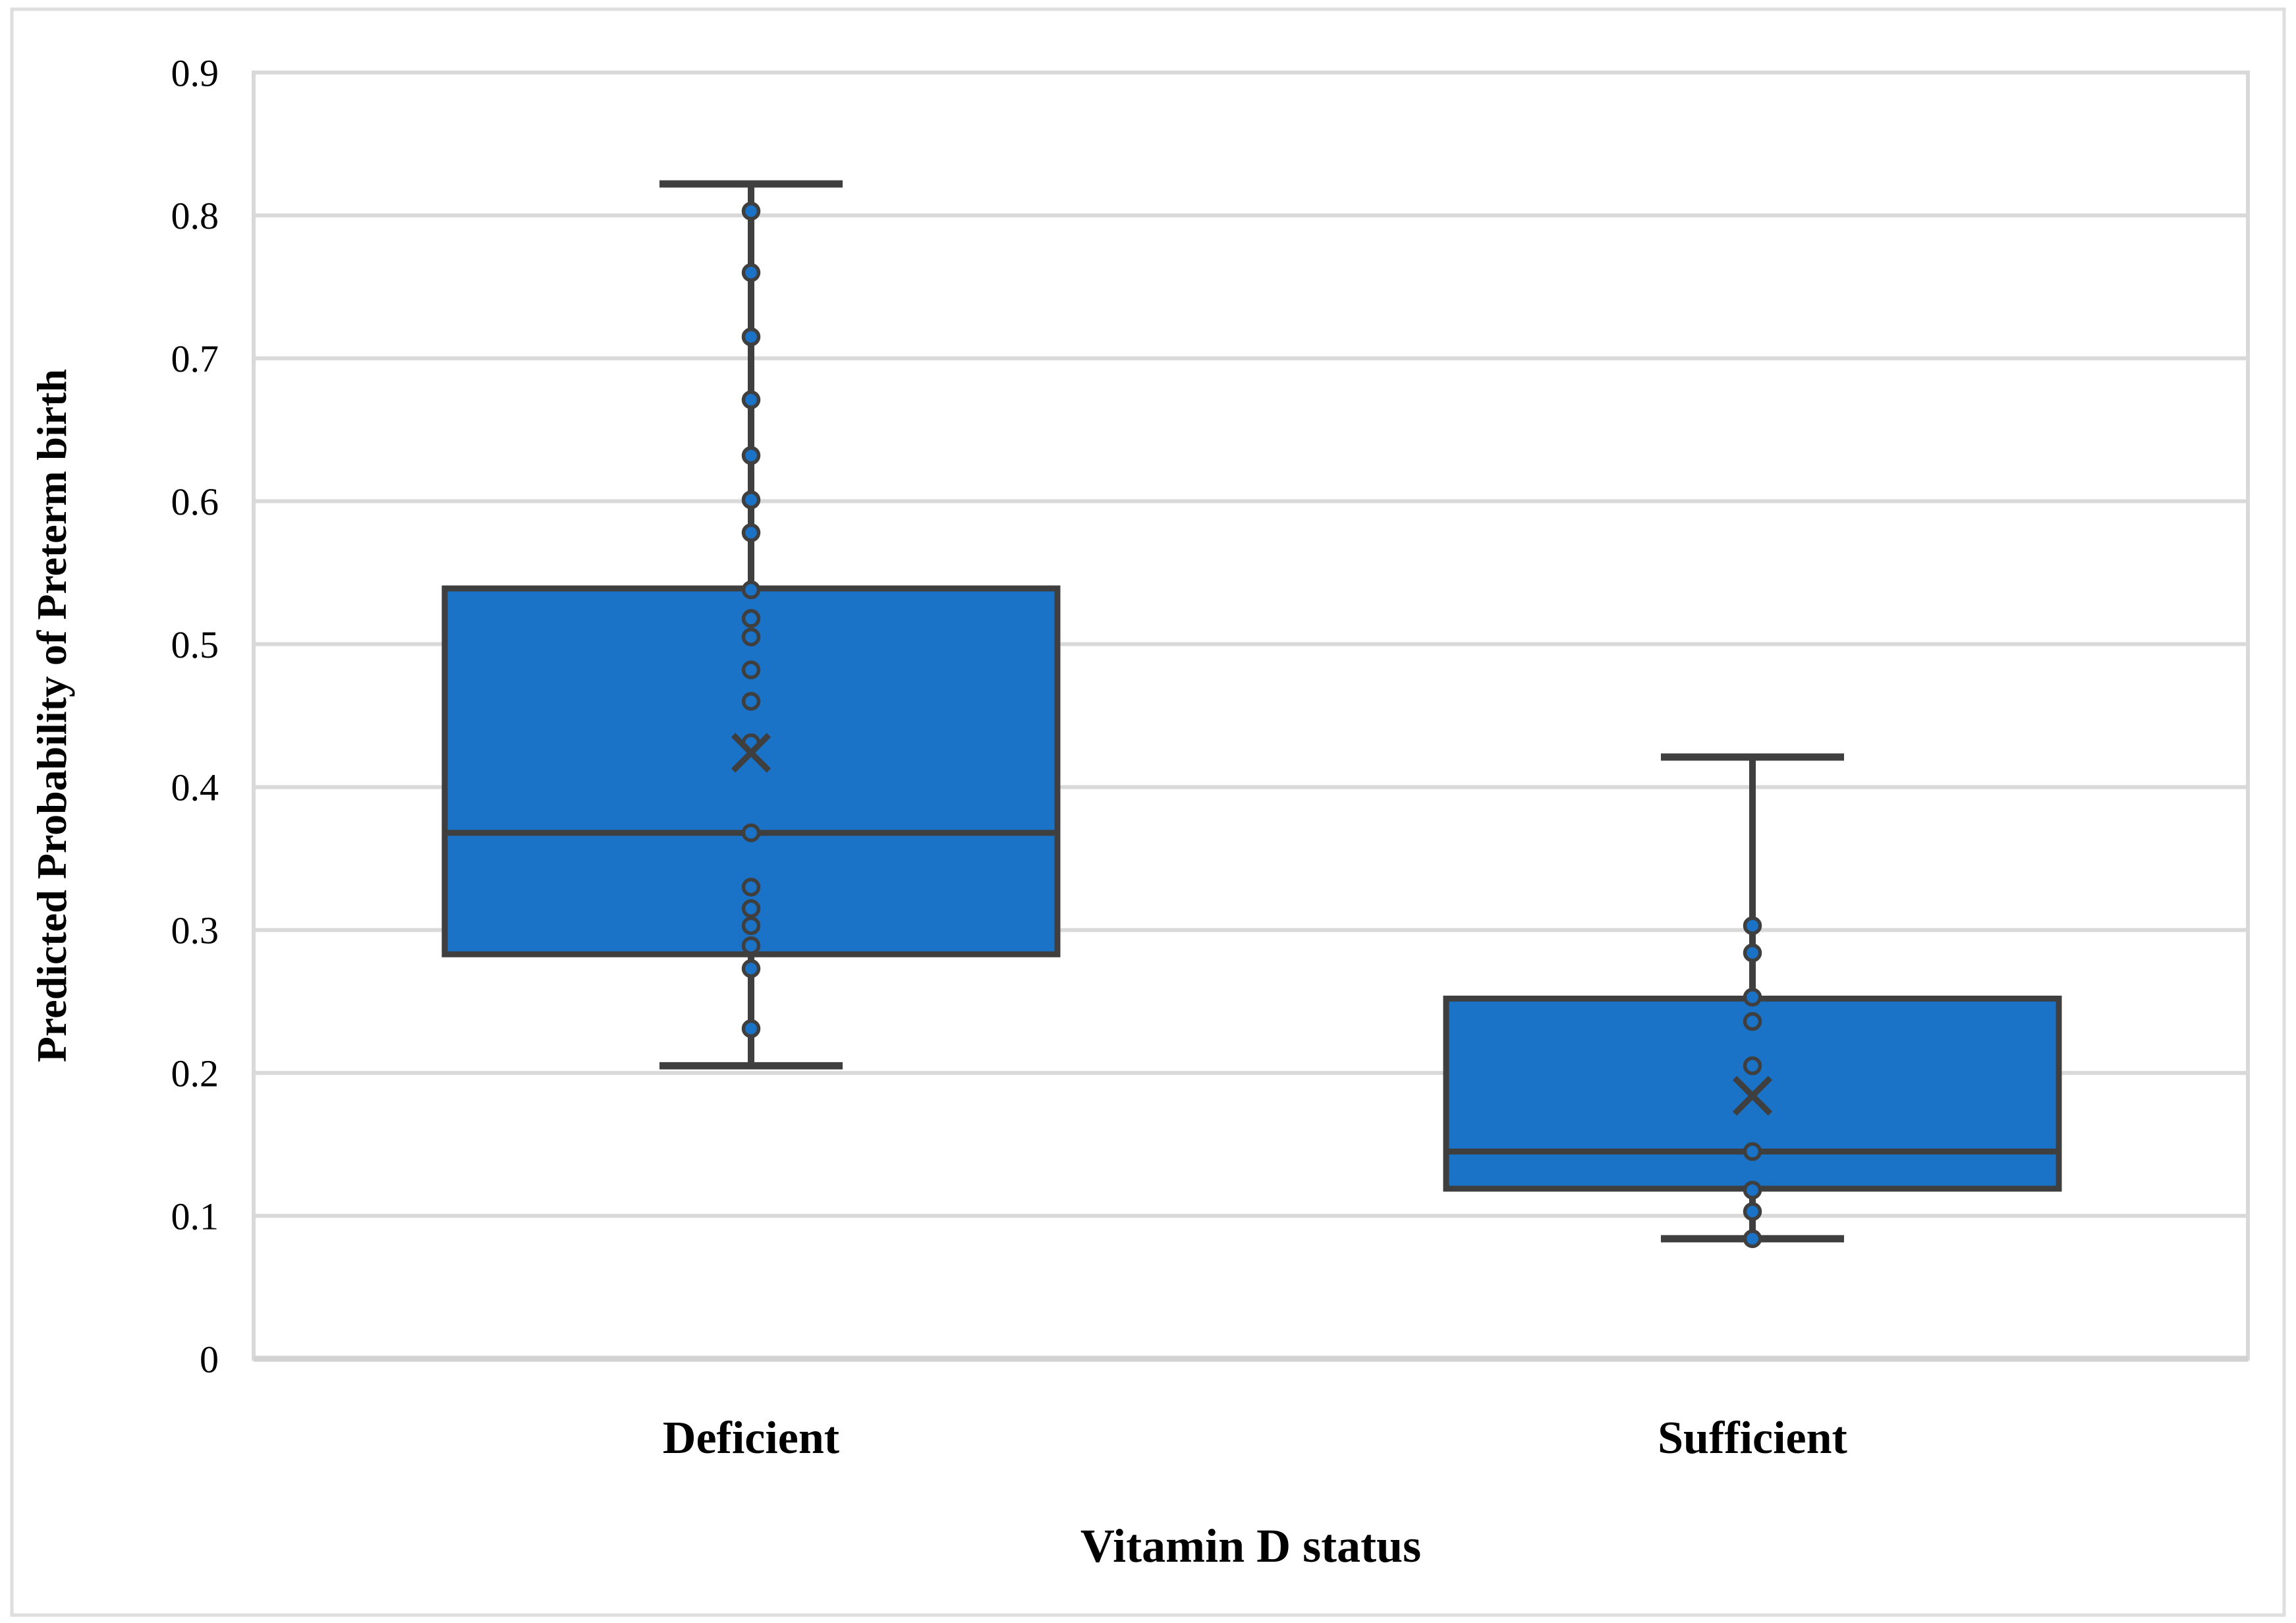 The image size is (2296, 1623). What do you see at coordinates (195, 215) in the screenshot?
I see `y-tick-label-0.8: 0.8` at bounding box center [195, 215].